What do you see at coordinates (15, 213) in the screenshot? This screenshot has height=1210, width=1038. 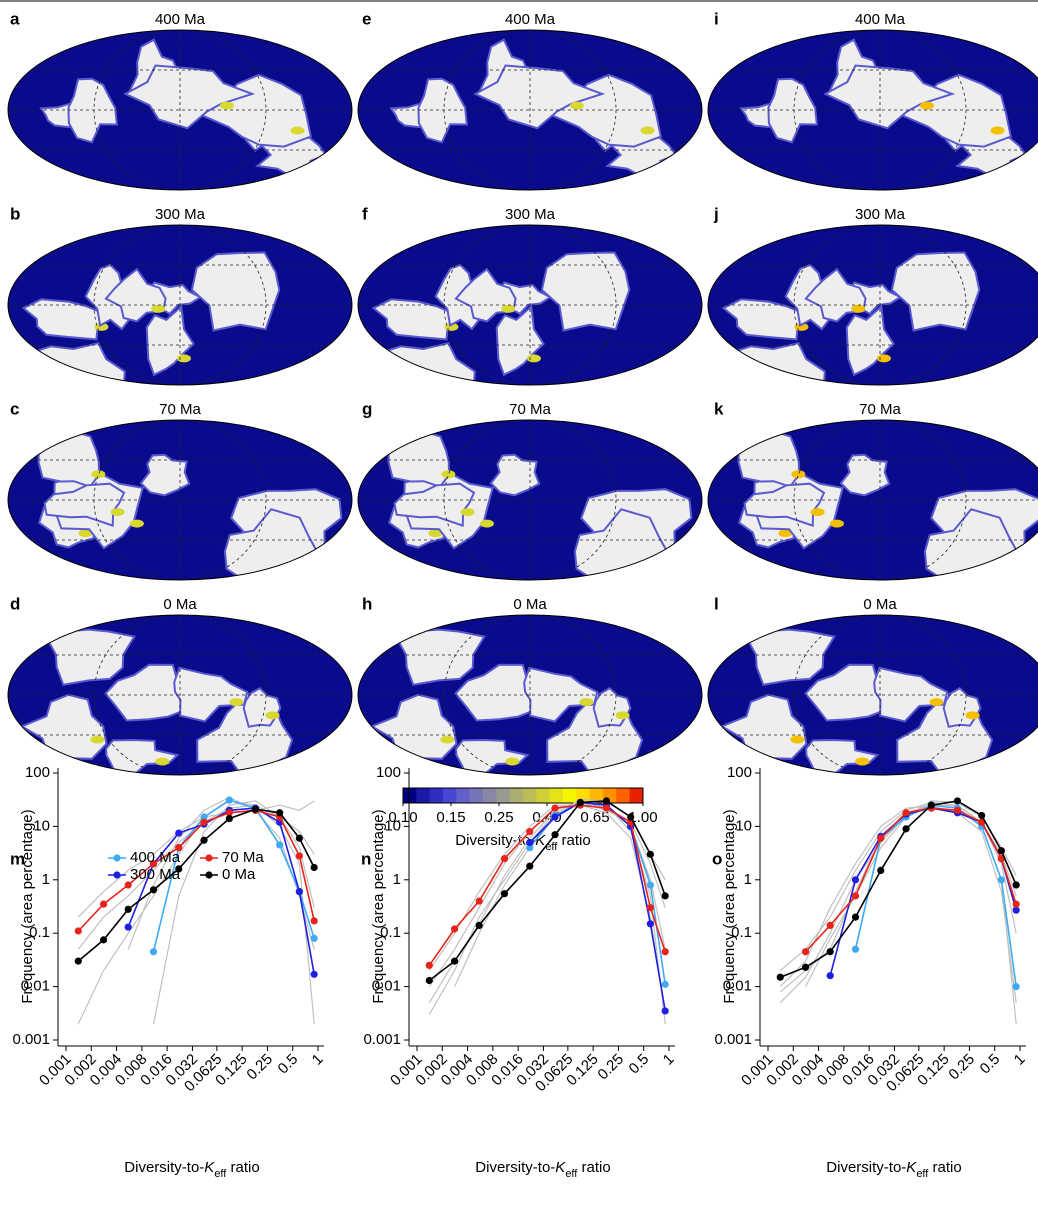 I see `panel-label: b` at bounding box center [15, 213].